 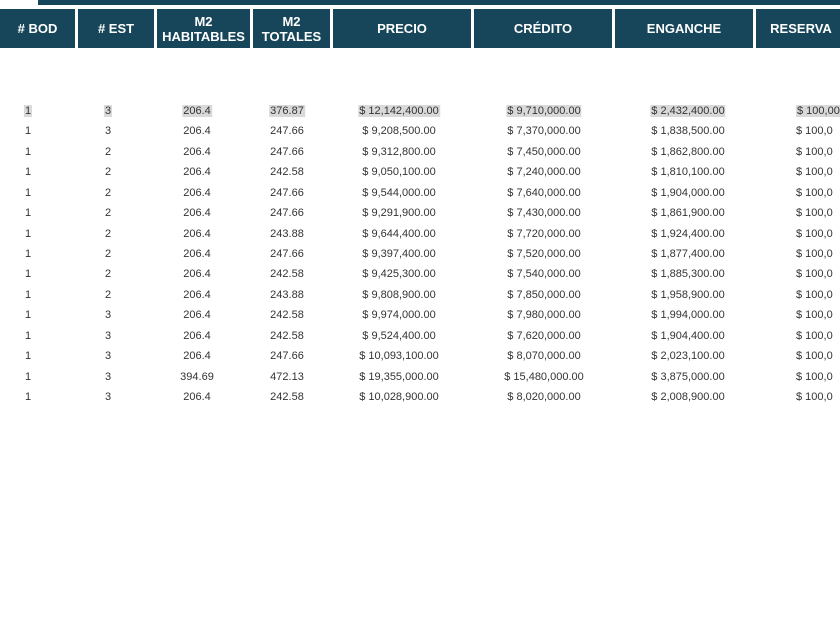 What do you see at coordinates (688, 294) in the screenshot?
I see `table-cell: $ 1,958,900.00` at bounding box center [688, 294].